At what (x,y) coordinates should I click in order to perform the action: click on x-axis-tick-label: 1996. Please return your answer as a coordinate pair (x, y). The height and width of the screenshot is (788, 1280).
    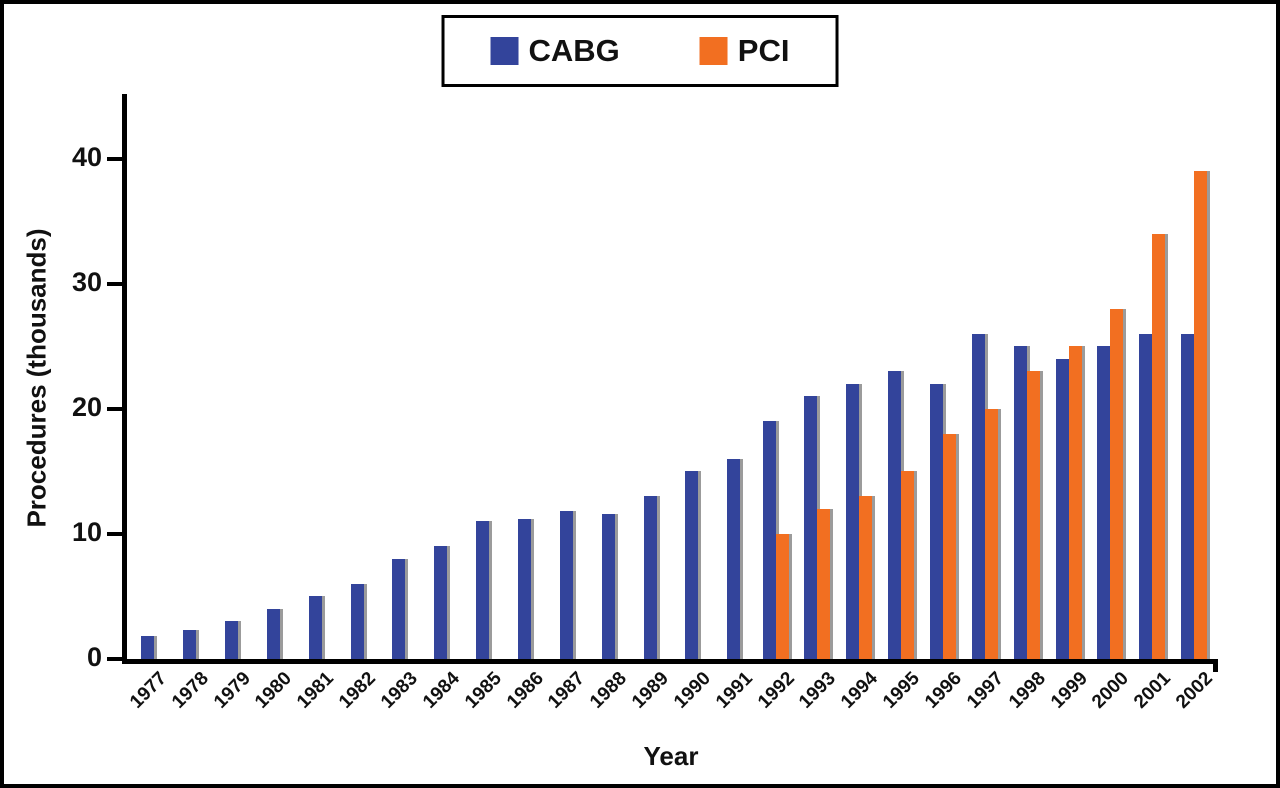
    Looking at the image, I should click on (943, 690).